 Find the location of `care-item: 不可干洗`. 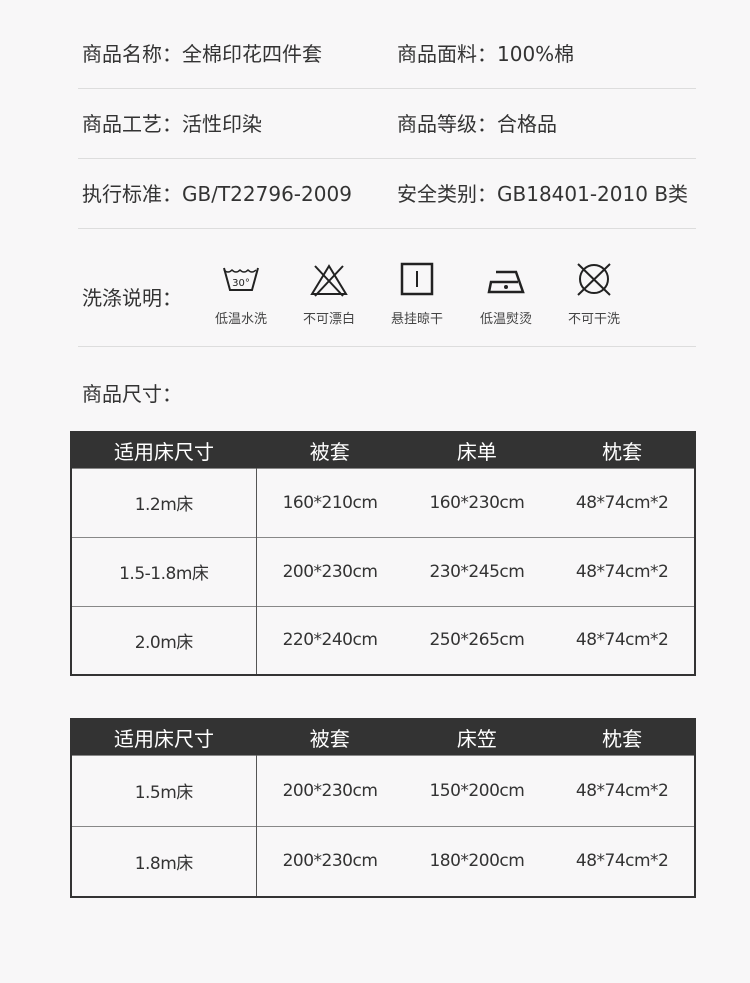

care-item: 不可干洗 is located at coordinates (594, 294).